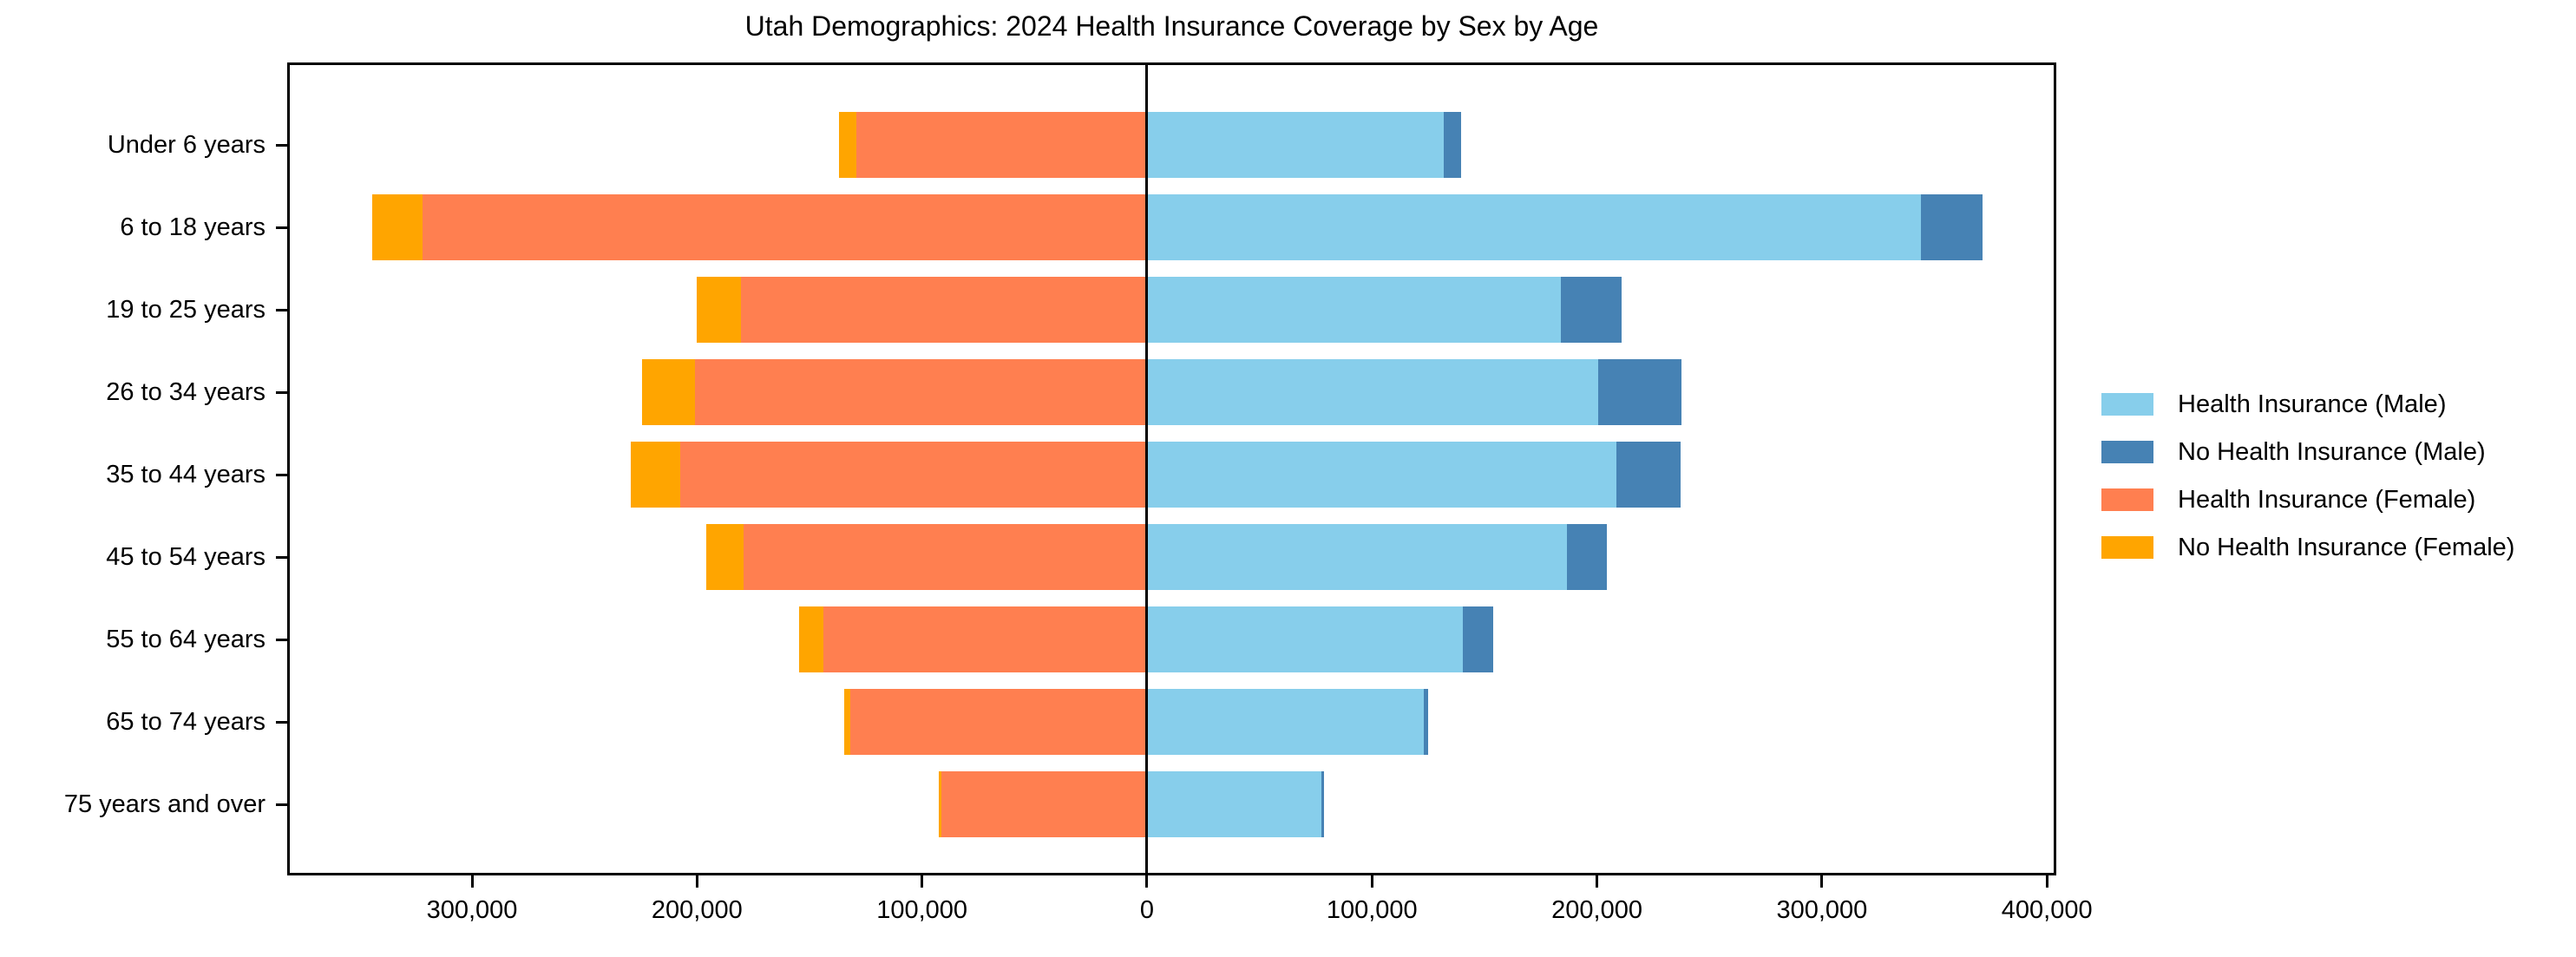  What do you see at coordinates (185, 474) in the screenshot?
I see `y-tick-label: 35 to 44 years` at bounding box center [185, 474].